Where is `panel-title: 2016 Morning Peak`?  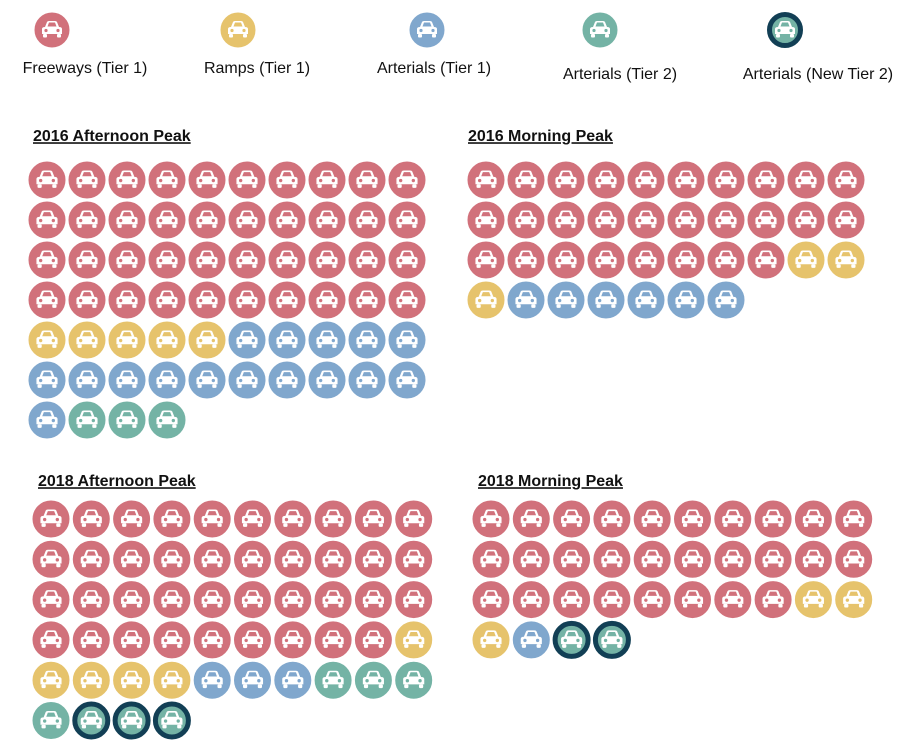
panel-title: 2016 Morning Peak is located at coordinates (540, 136).